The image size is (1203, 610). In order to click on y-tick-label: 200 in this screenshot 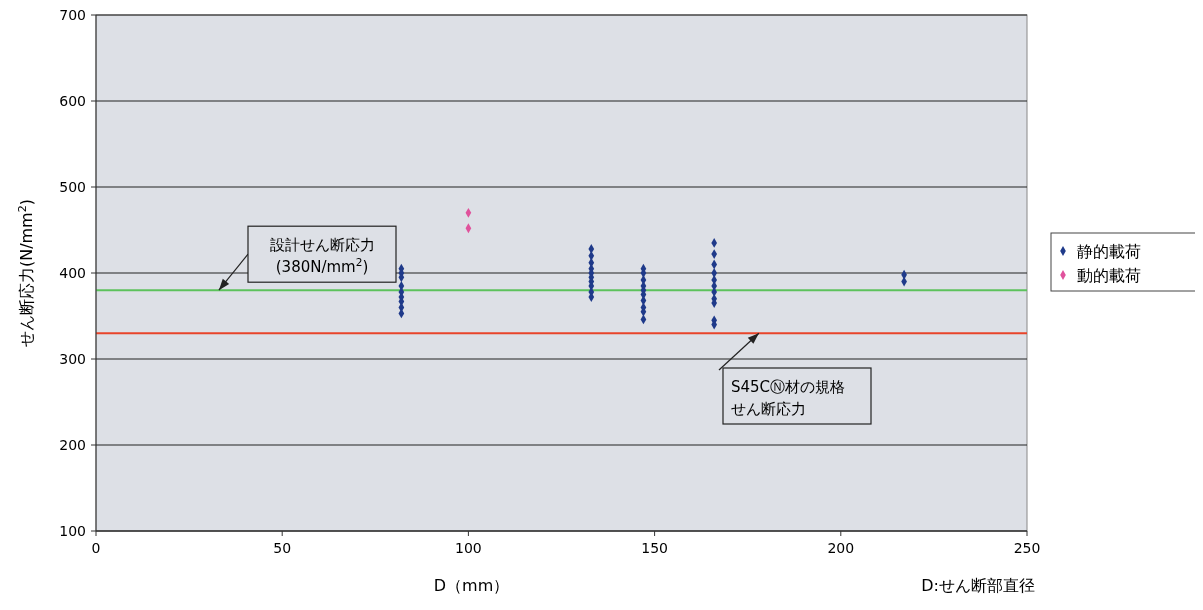, I will do `click(72, 445)`.